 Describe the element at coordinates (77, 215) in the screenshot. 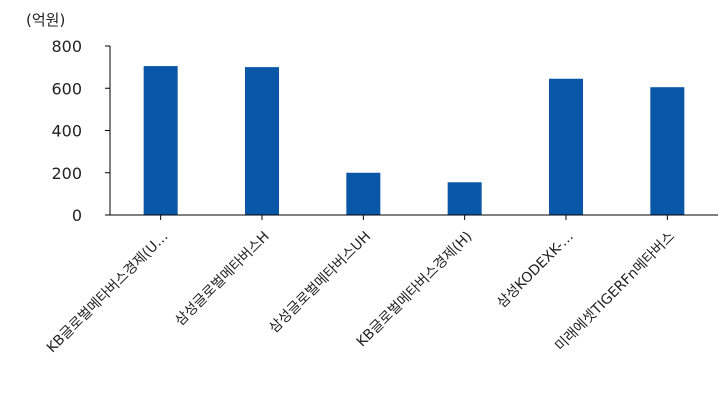

I see `y-tick-label: 0` at that location.